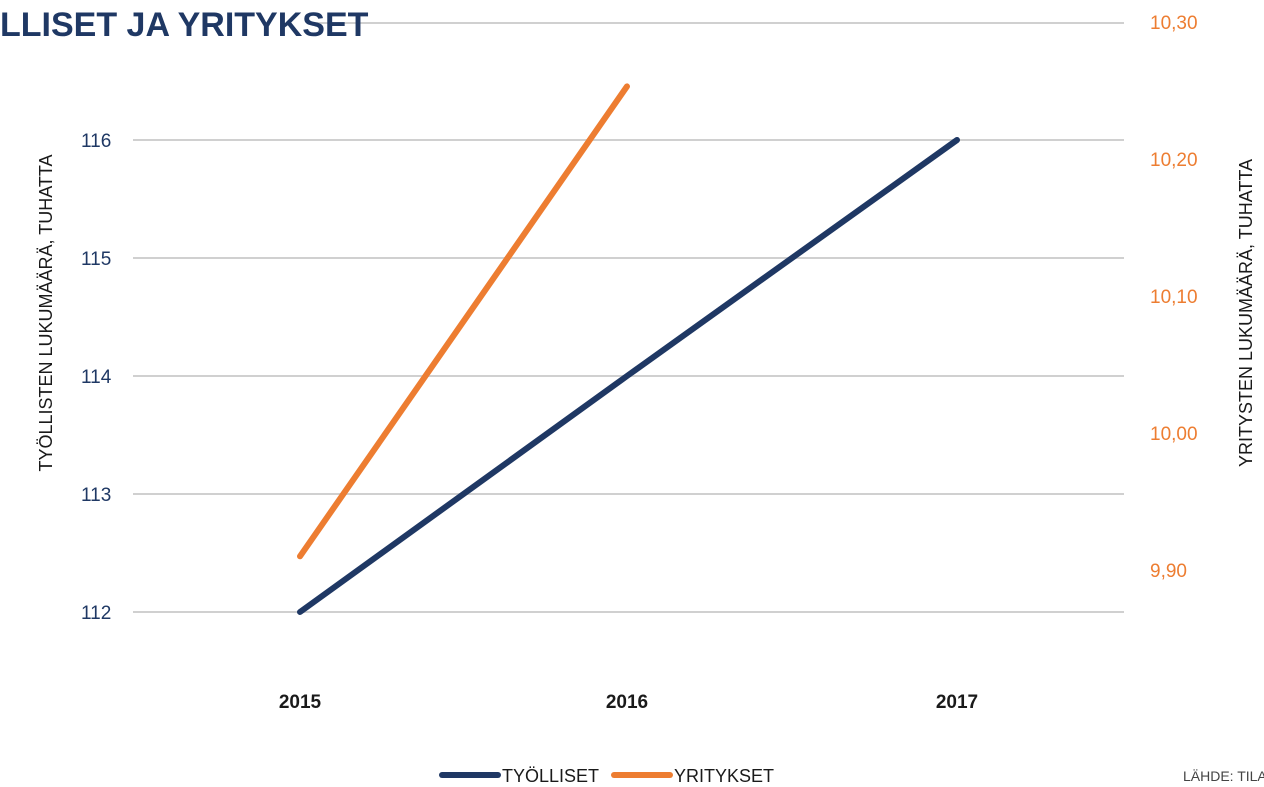 The height and width of the screenshot is (787, 1264). What do you see at coordinates (46, 312) in the screenshot?
I see `left-axis-label: TYÖLLISTEN LUKUMÄÄRÄ, TUHATTA` at bounding box center [46, 312].